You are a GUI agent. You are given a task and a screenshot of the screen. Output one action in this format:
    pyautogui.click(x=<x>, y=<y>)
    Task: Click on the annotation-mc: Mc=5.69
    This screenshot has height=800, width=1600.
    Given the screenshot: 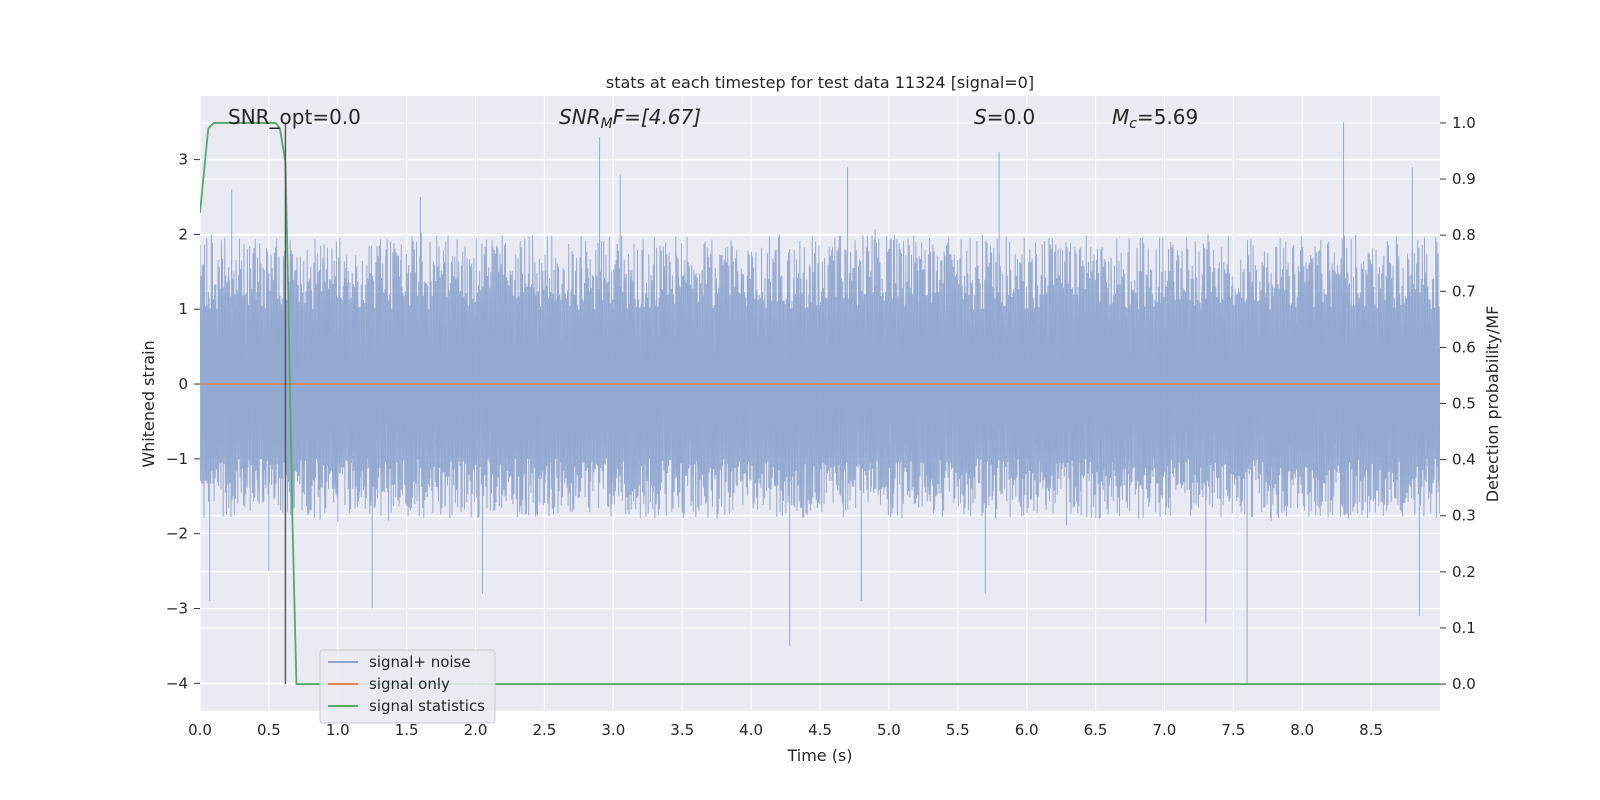 What is the action you would take?
    pyautogui.click(x=1155, y=118)
    